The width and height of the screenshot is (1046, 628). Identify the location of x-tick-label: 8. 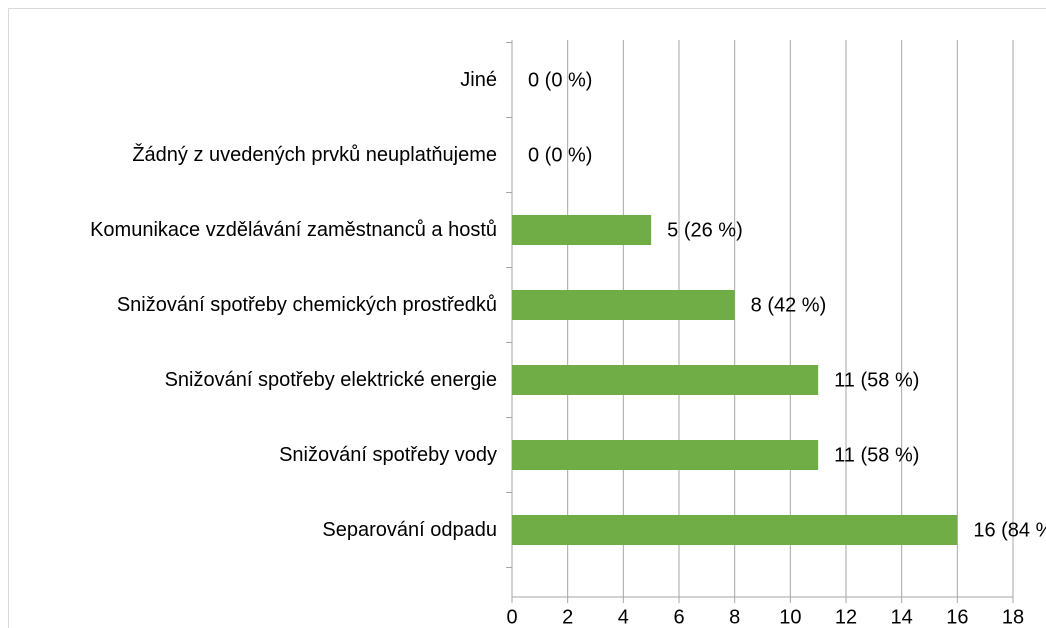
(734, 617).